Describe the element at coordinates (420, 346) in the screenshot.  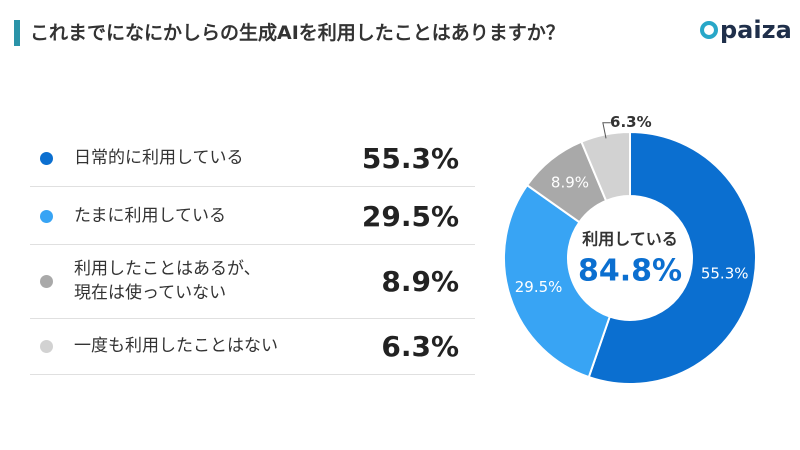
I see `legend-value: 6.3%` at that location.